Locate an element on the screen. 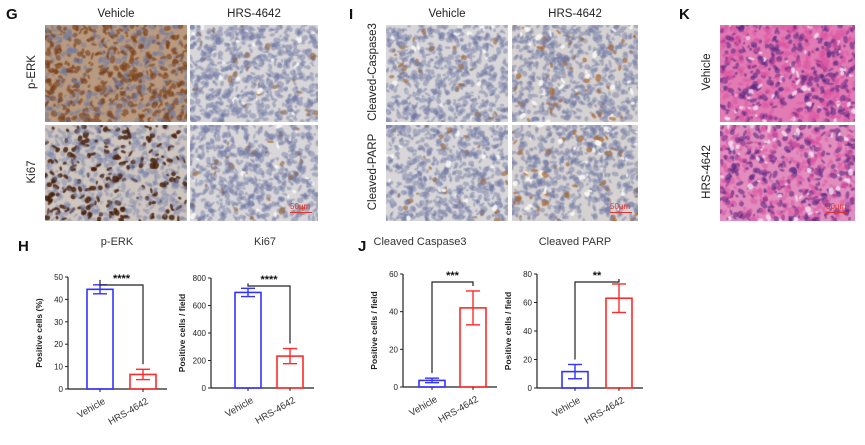  chart-title: Ki67 is located at coordinates (265, 242).